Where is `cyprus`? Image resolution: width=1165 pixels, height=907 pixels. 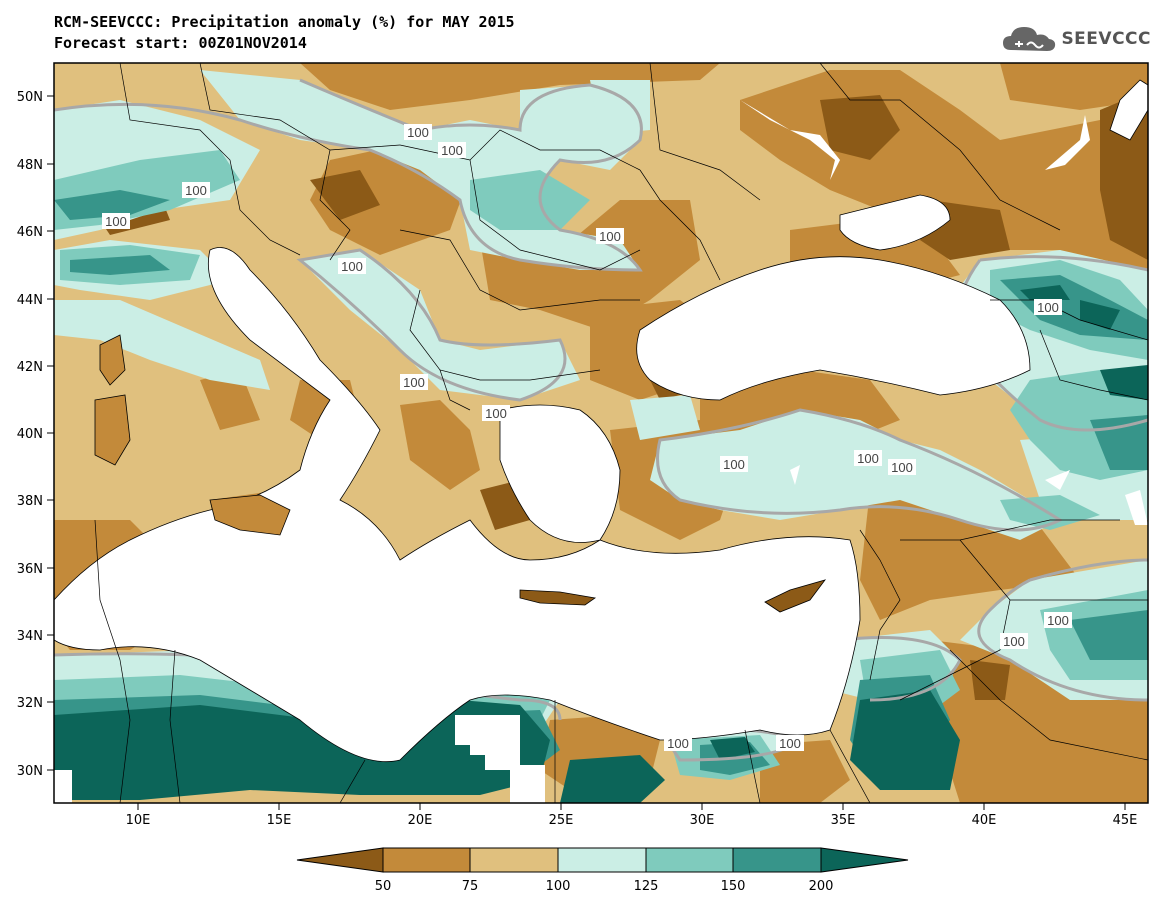
cyprus is located at coordinates (795, 596).